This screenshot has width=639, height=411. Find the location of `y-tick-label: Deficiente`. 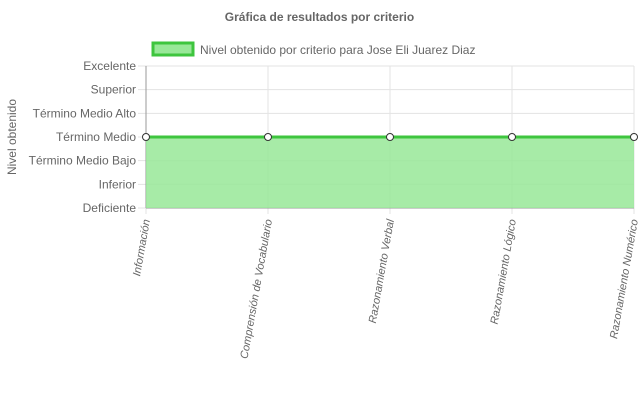

y-tick-label: Deficiente is located at coordinates (110, 208).